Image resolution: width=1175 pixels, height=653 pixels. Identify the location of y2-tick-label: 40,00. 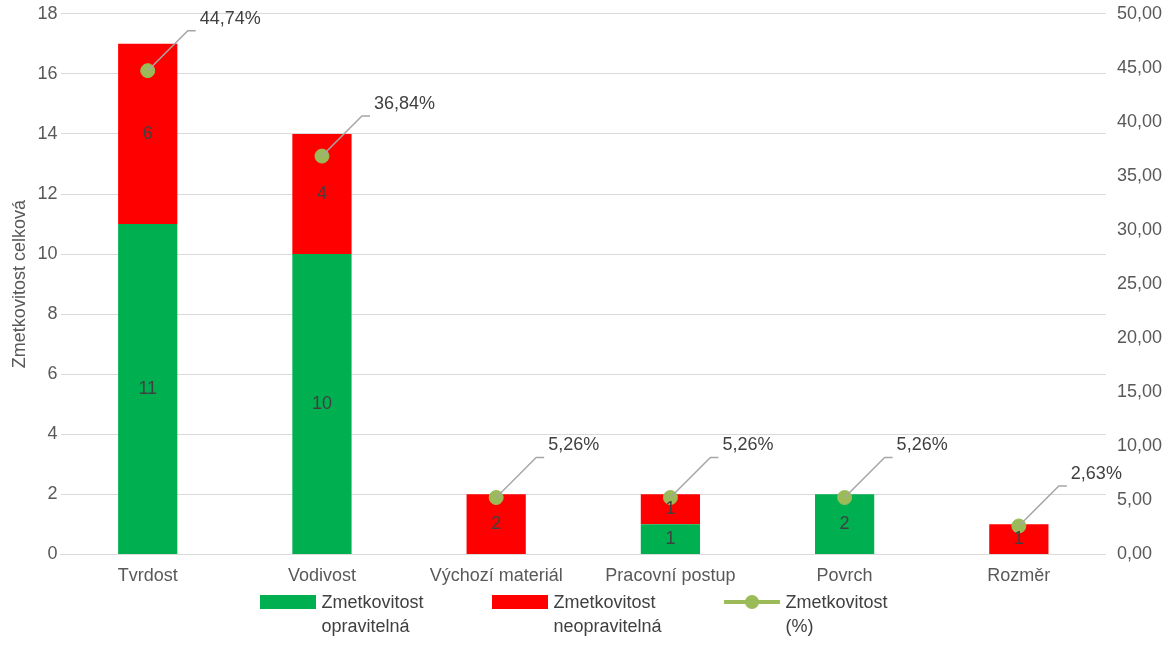
(1139, 120).